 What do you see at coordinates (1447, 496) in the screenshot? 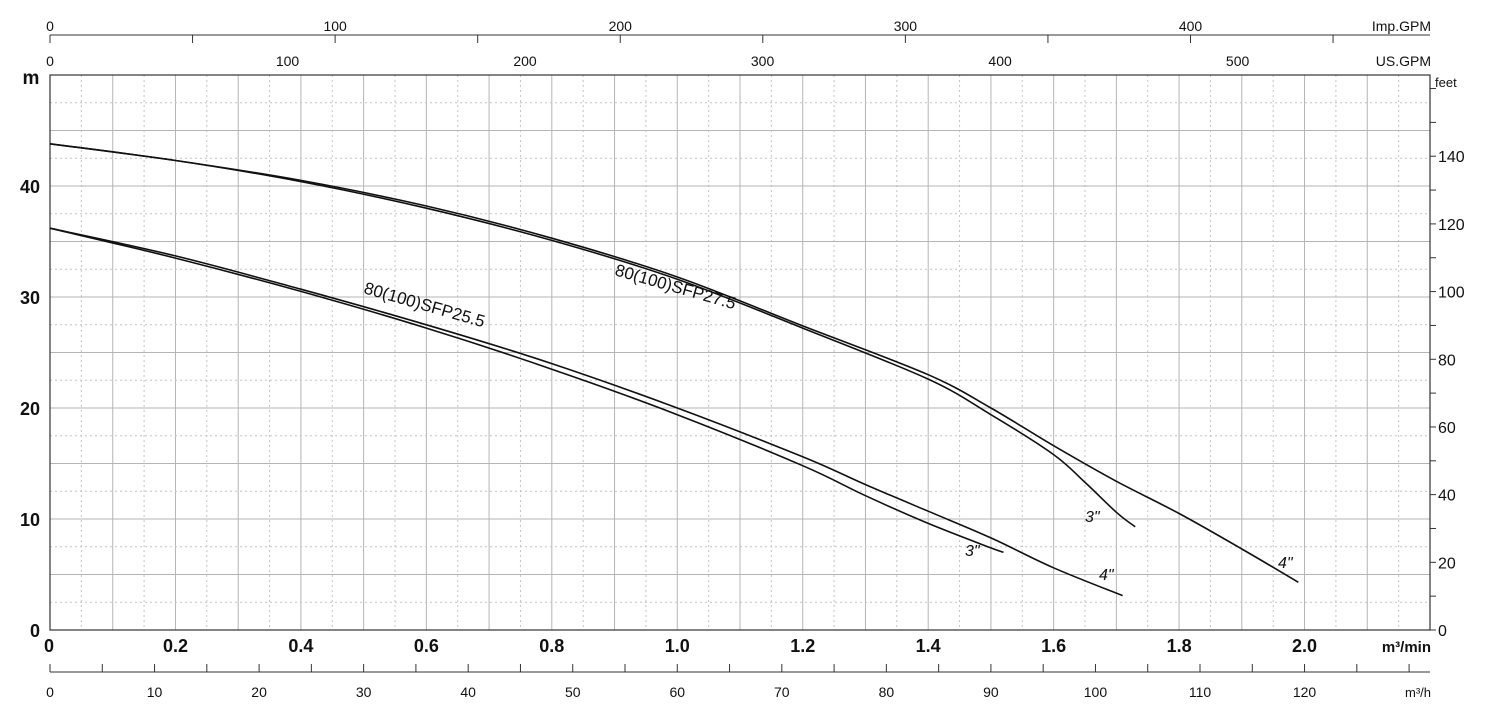
I see `feet-tick-label: 40` at bounding box center [1447, 496].